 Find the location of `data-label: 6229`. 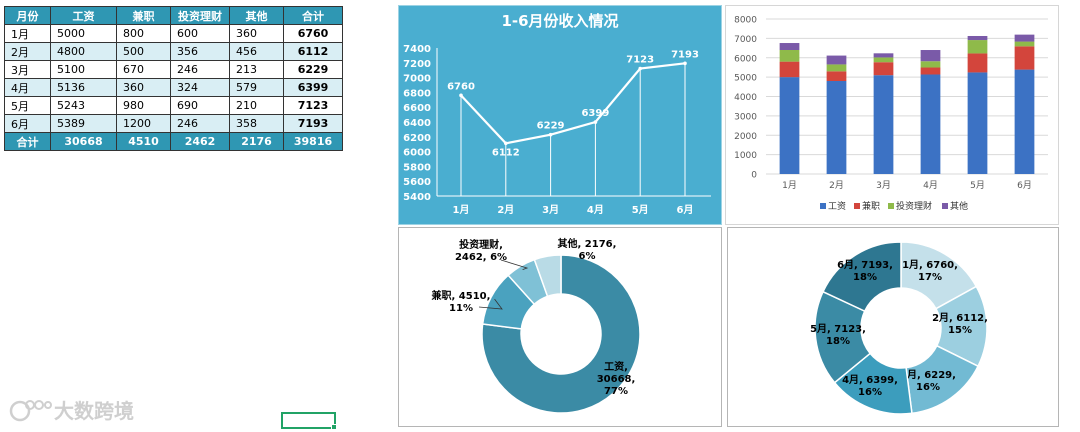

data-label: 6229 is located at coordinates (551, 126).